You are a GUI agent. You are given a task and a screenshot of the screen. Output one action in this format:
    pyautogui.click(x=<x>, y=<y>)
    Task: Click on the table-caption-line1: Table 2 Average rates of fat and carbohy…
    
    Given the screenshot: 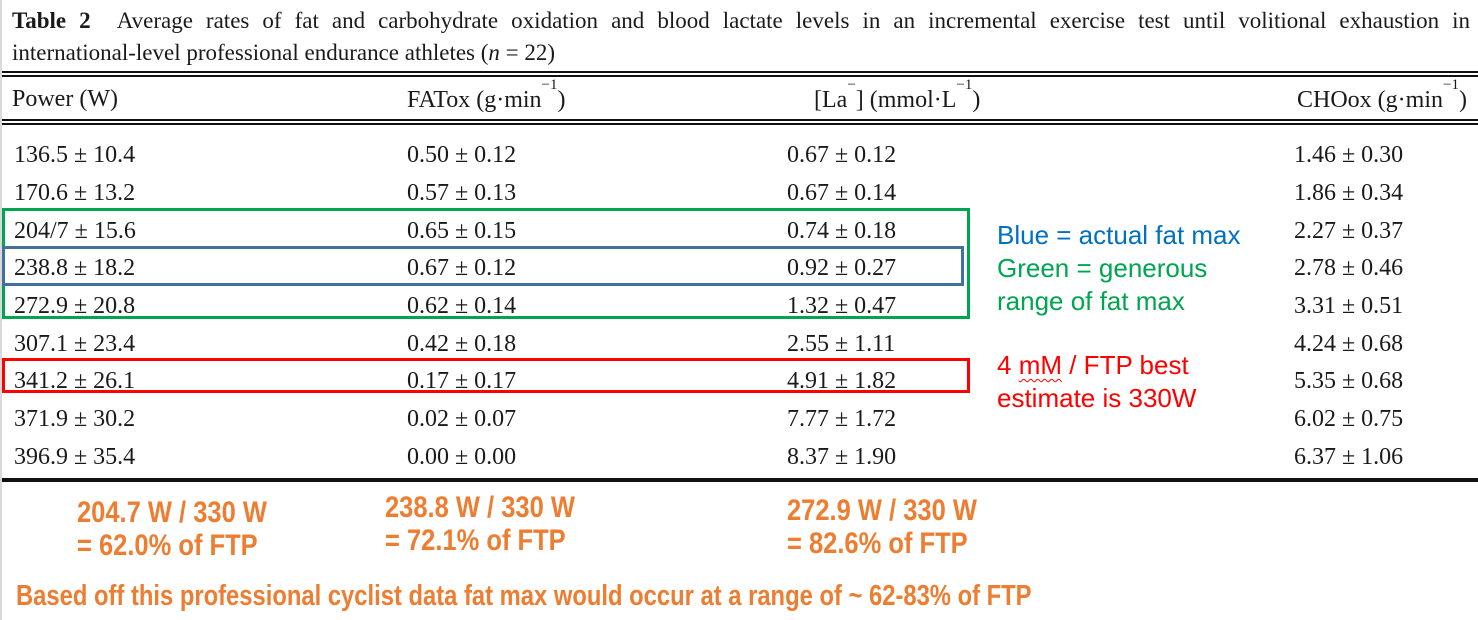 What is the action you would take?
    pyautogui.click(x=741, y=21)
    